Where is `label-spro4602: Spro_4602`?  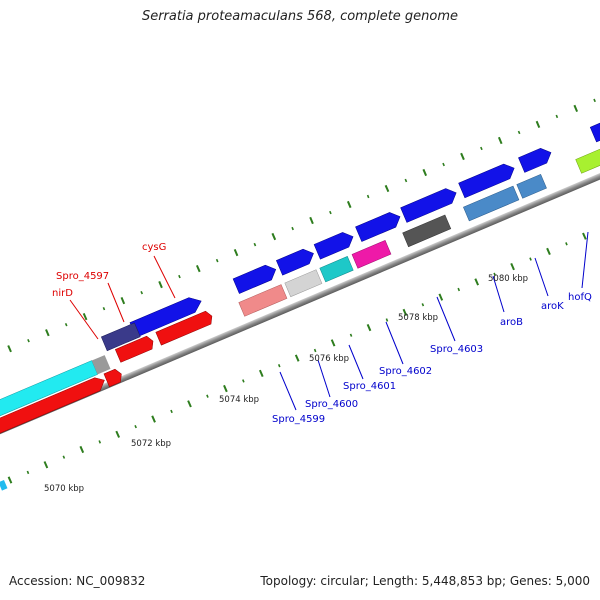 label-spro4602: Spro_4602 is located at coordinates (405, 371).